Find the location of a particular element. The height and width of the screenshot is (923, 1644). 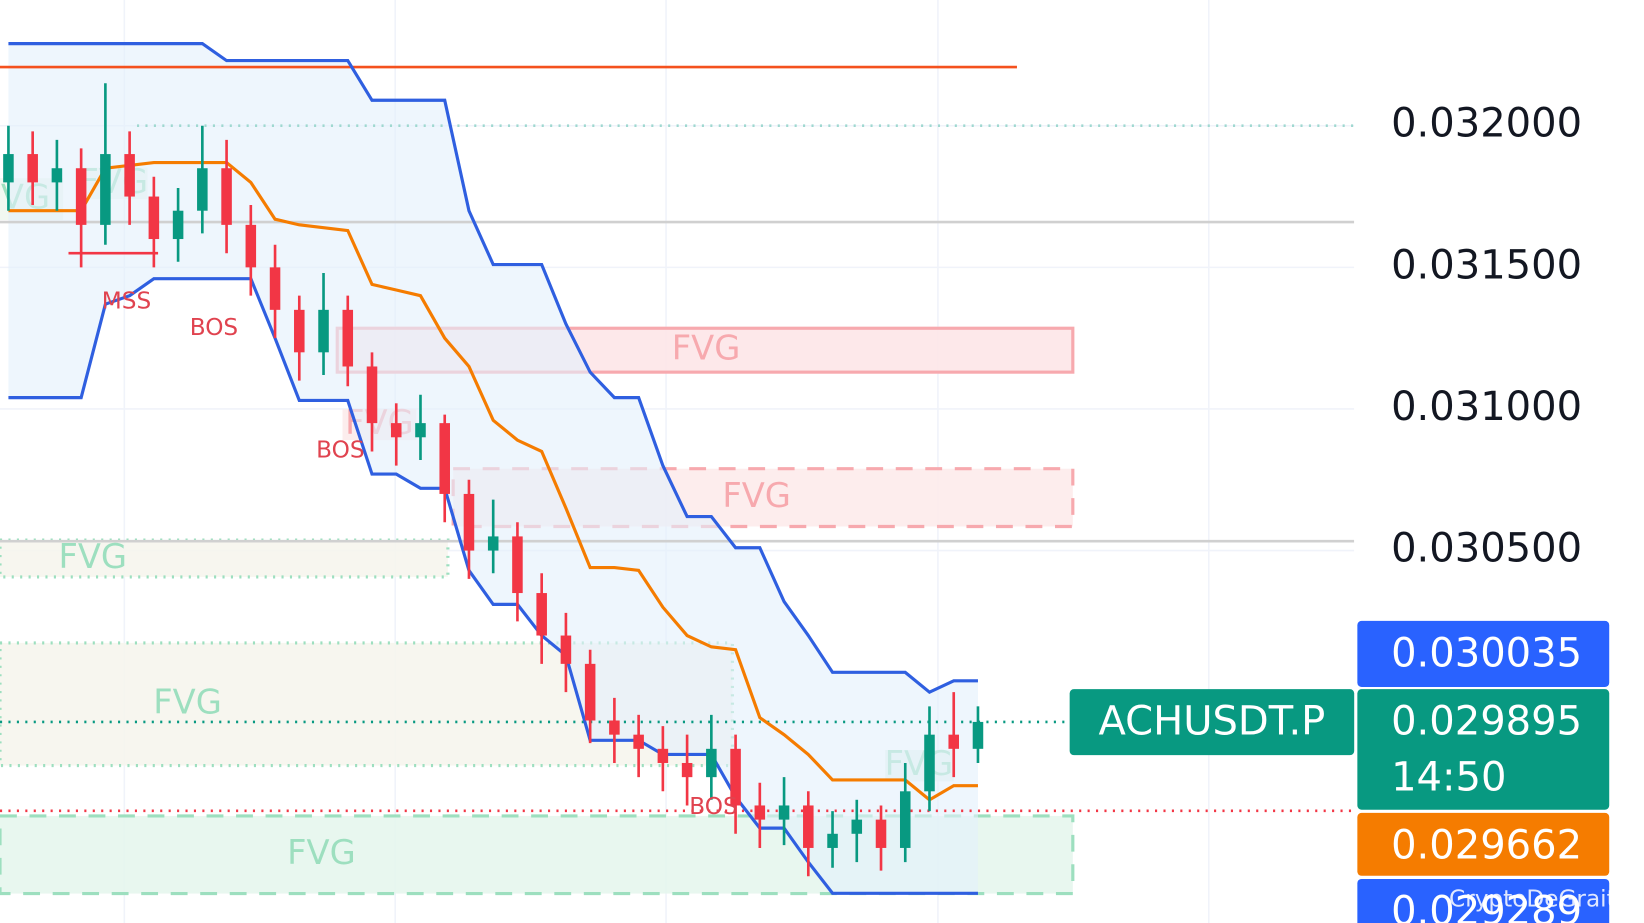

symbol-label: ACHUSDT.P is located at coordinates (1211, 722).